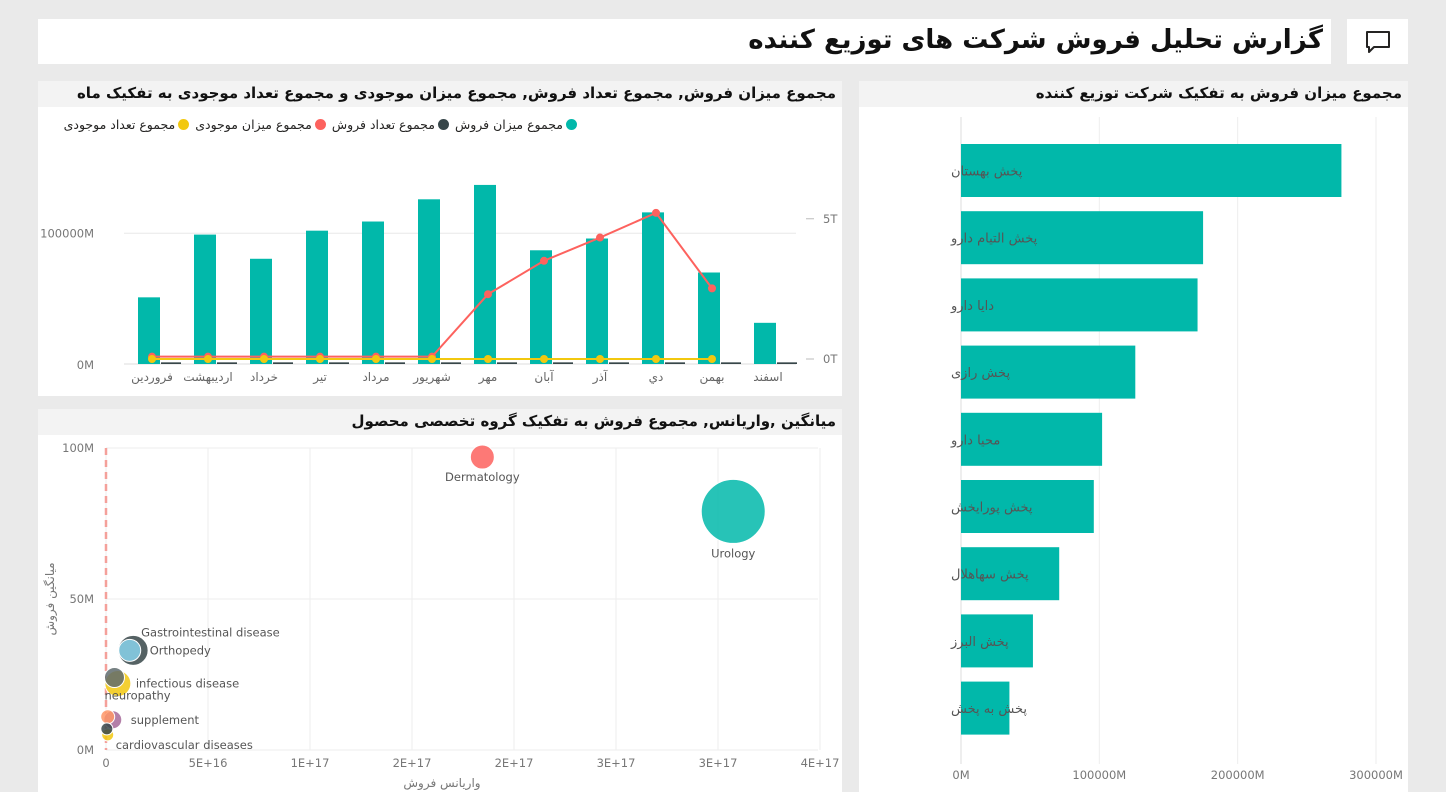 The image size is (1446, 792). Describe the element at coordinates (767, 377) in the screenshot. I see `combo-x-tick: اسفند` at that location.